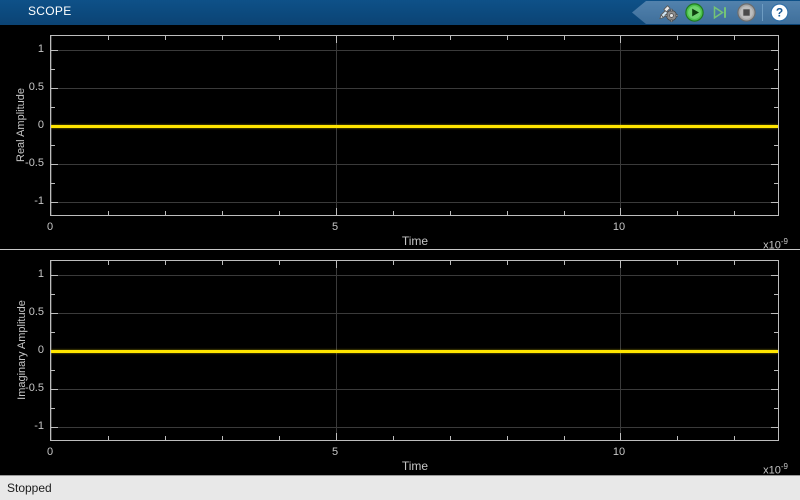 Image resolution: width=800 pixels, height=500 pixels. Describe the element at coordinates (775, 469) in the screenshot. I see `x-axis-exponent-imaginary: x10-9` at that location.